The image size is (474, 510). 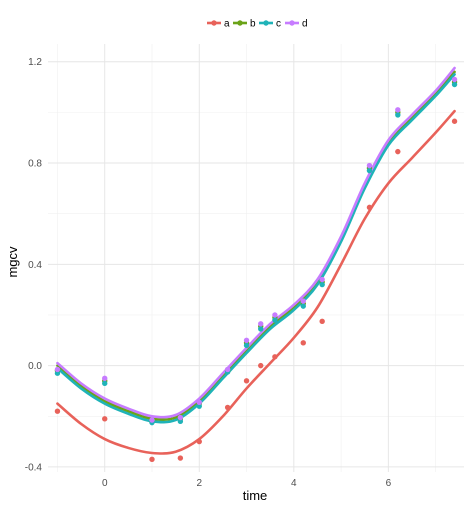 What do you see at coordinates (244, 24) in the screenshot?
I see `legend-item-b: b` at bounding box center [244, 24].